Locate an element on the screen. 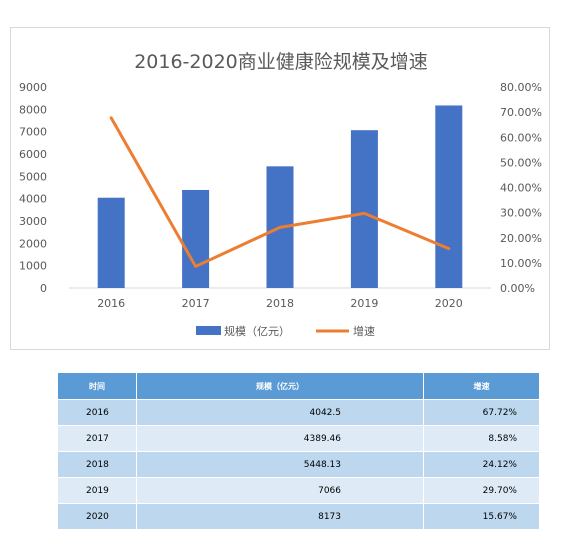 The width and height of the screenshot is (575, 547). x-tick-label: 2020 is located at coordinates (449, 303).